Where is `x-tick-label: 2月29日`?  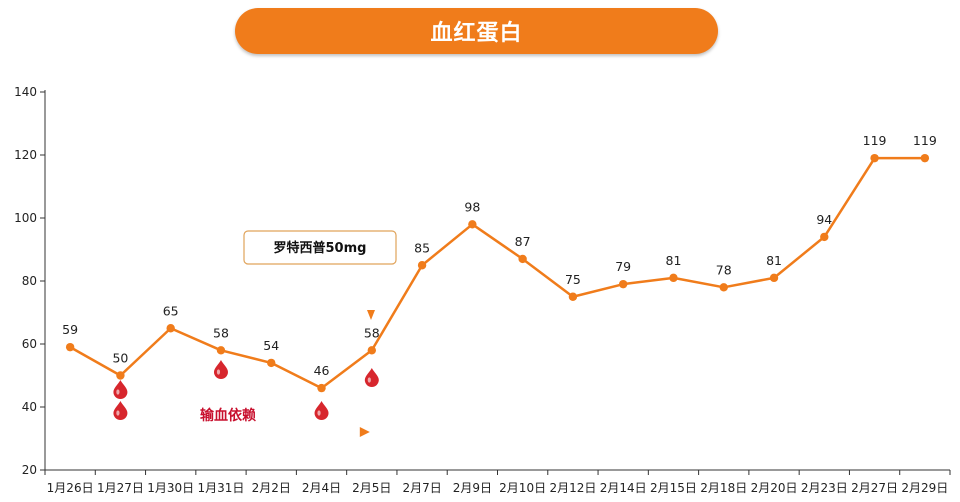 x-tick-label: 2月29日 is located at coordinates (924, 488).